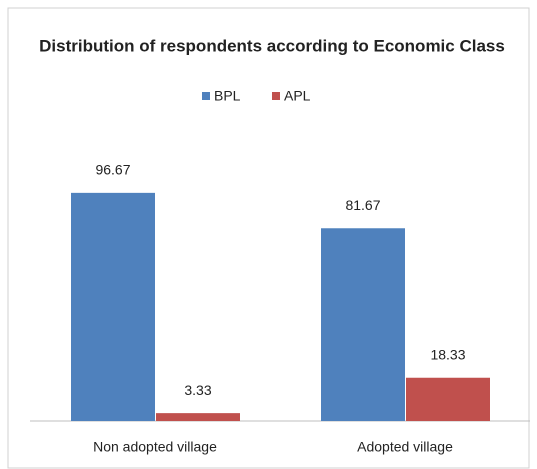 The image size is (537, 469). What do you see at coordinates (227, 96) in the screenshot?
I see `legend-label: BPL` at bounding box center [227, 96].